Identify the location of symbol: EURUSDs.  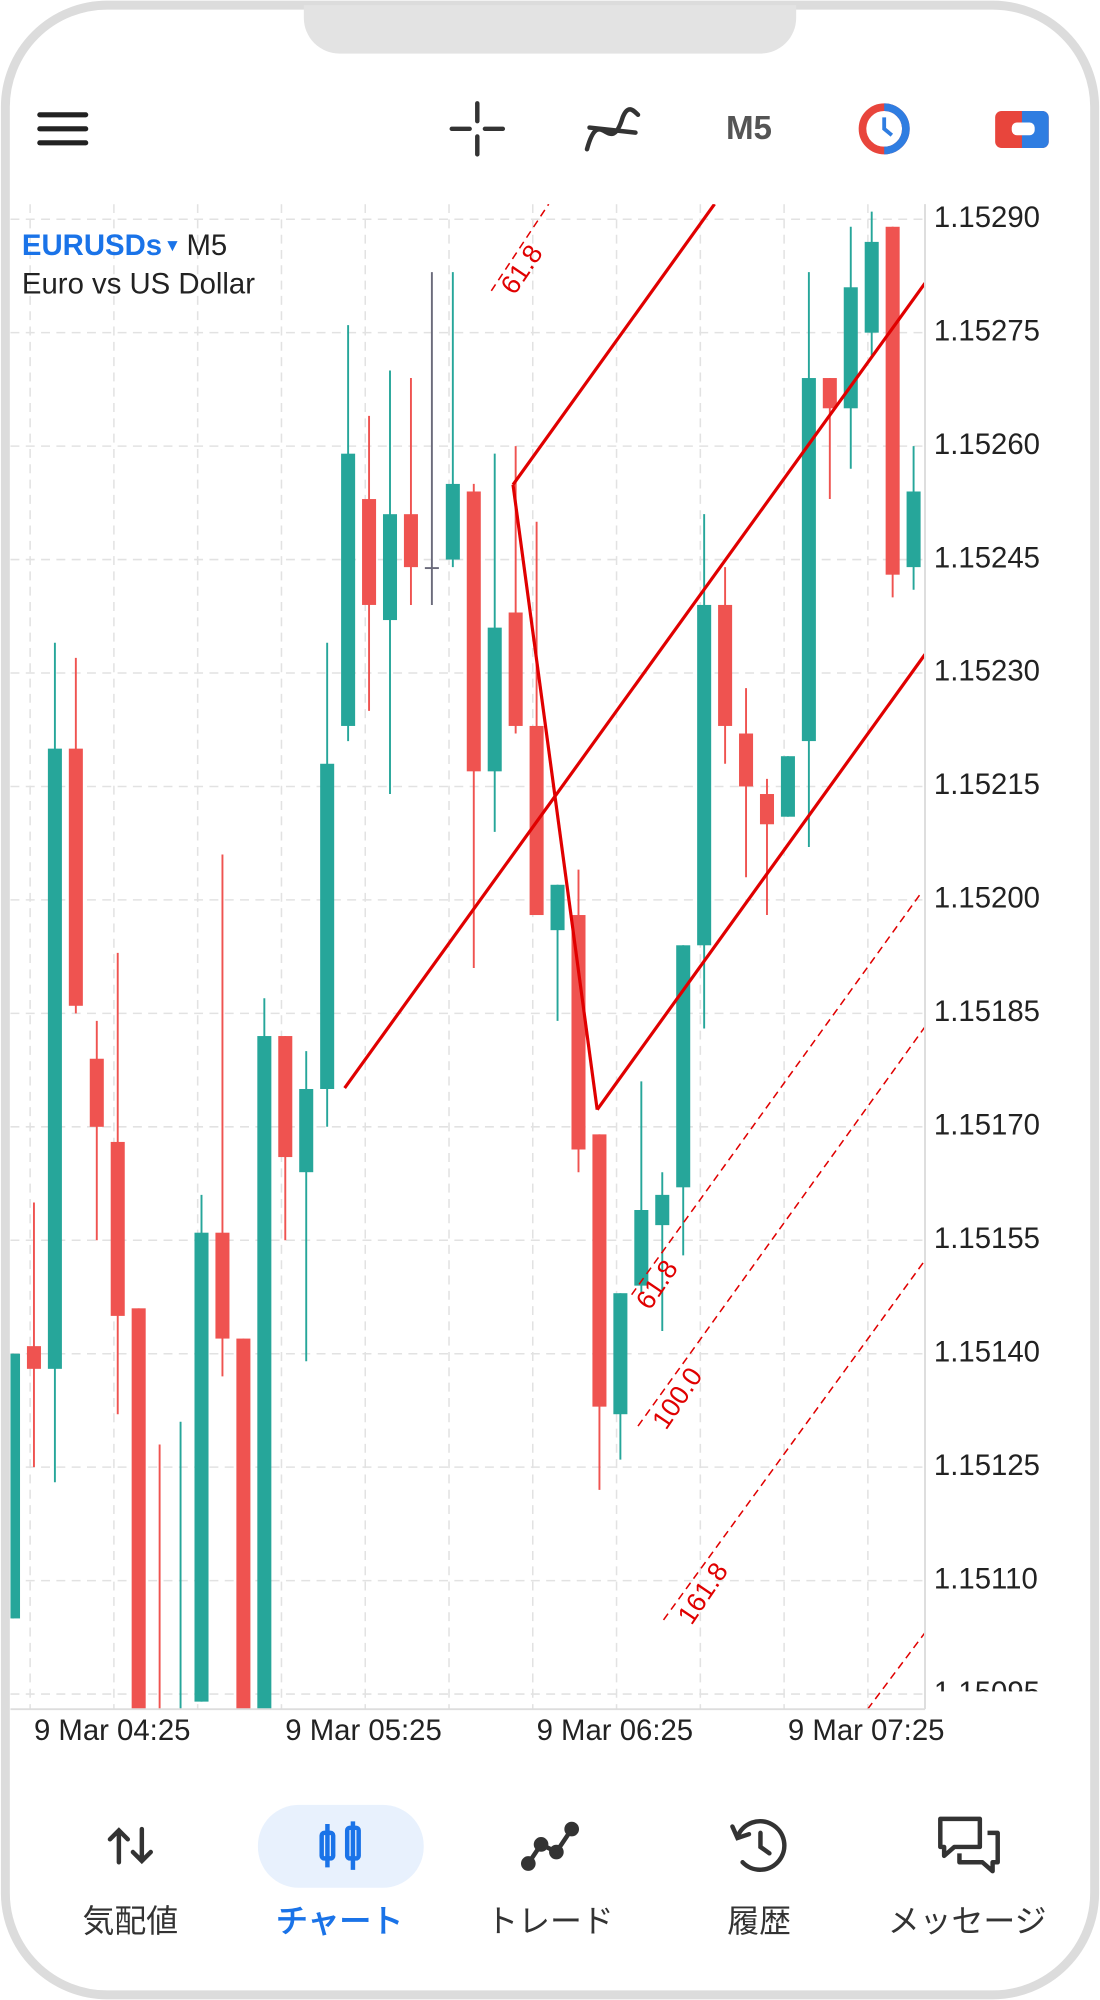
(92, 245).